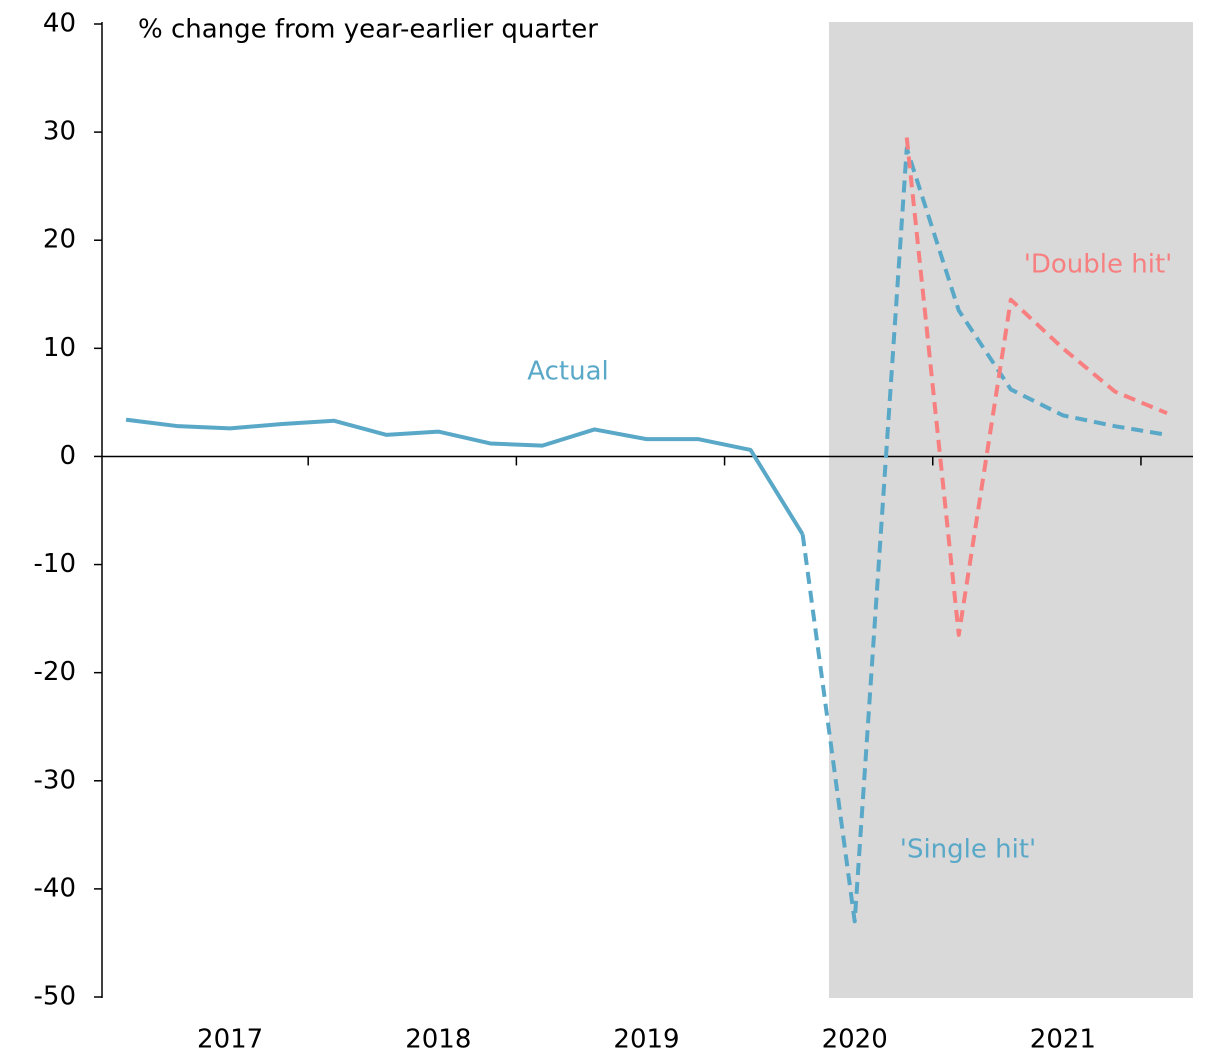 This screenshot has height=1057, width=1212. I want to click on y-tick-label: 30, so click(59, 132).